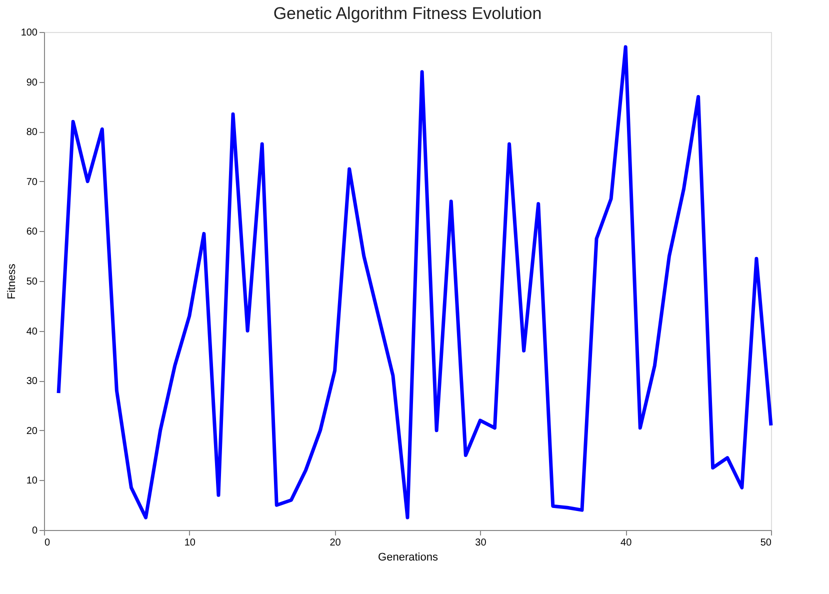 This screenshot has height=594, width=829. What do you see at coordinates (766, 543) in the screenshot?
I see `x-tick-label: 50` at bounding box center [766, 543].